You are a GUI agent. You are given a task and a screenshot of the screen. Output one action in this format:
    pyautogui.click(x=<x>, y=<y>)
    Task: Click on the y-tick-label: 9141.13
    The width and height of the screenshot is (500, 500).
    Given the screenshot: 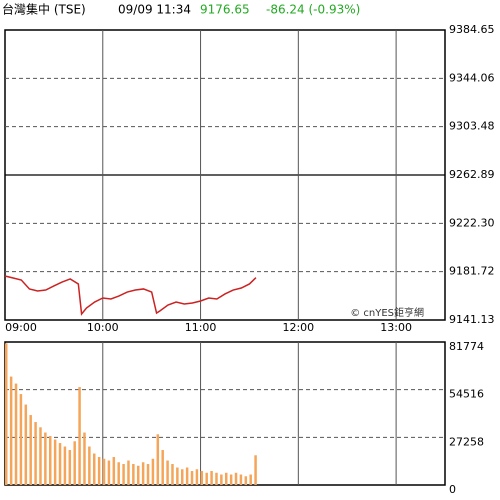 What is the action you would take?
    pyautogui.click(x=472, y=319)
    